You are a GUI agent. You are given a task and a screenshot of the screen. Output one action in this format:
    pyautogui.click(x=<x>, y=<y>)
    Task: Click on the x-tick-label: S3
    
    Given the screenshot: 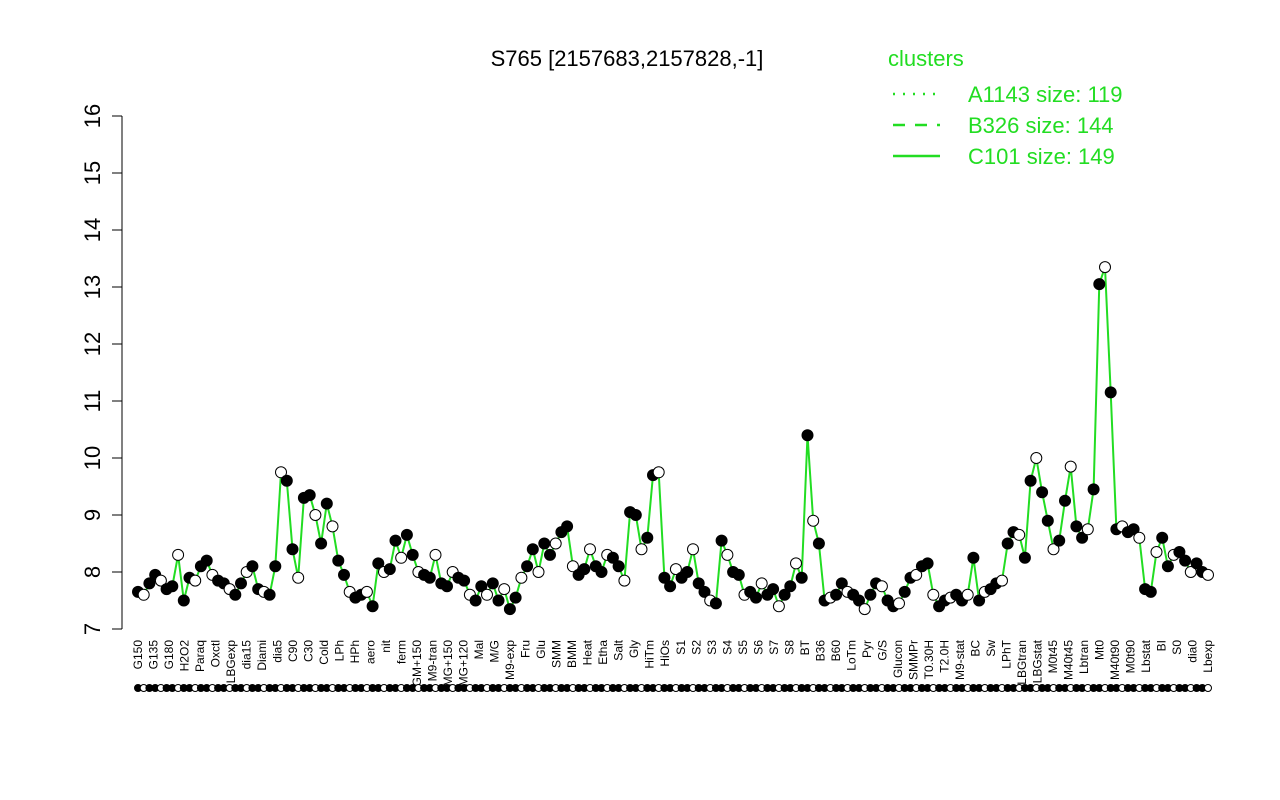 What is the action you would take?
    pyautogui.click(x=712, y=647)
    